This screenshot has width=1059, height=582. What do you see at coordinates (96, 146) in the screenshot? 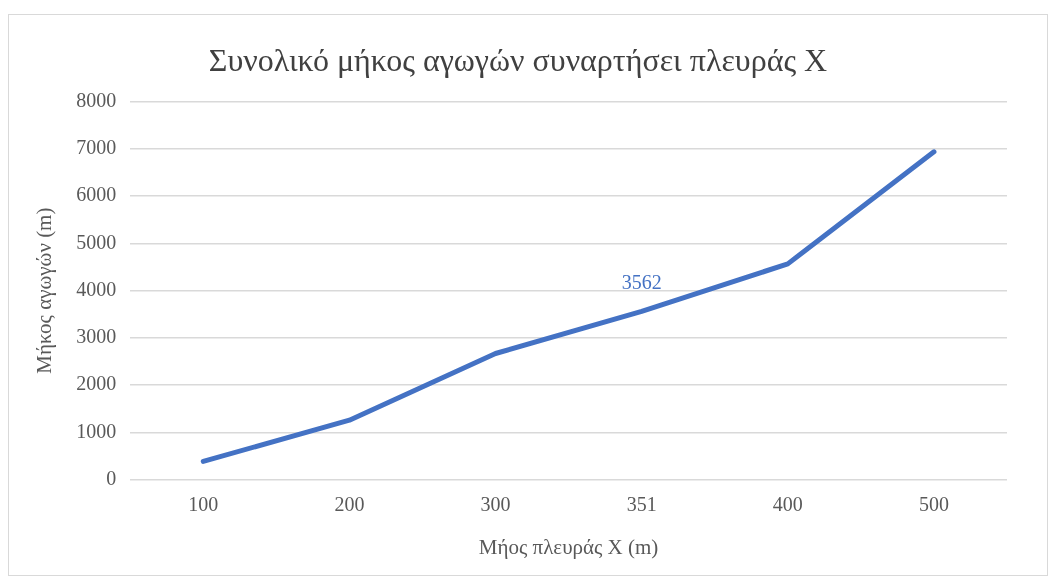
I see `y-tick-label: 7000` at bounding box center [96, 146].